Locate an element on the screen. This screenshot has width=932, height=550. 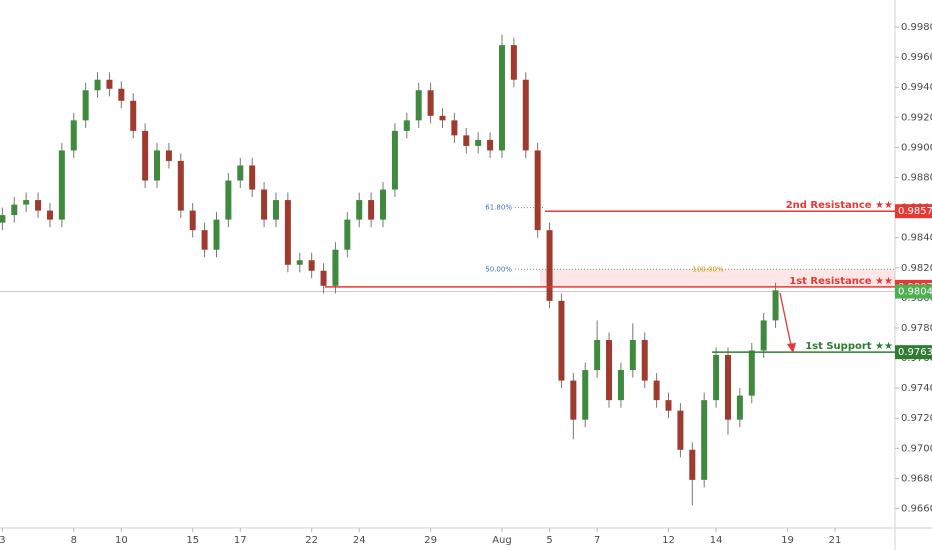
price-tag-label: 0.98042 is located at coordinates (915, 292).